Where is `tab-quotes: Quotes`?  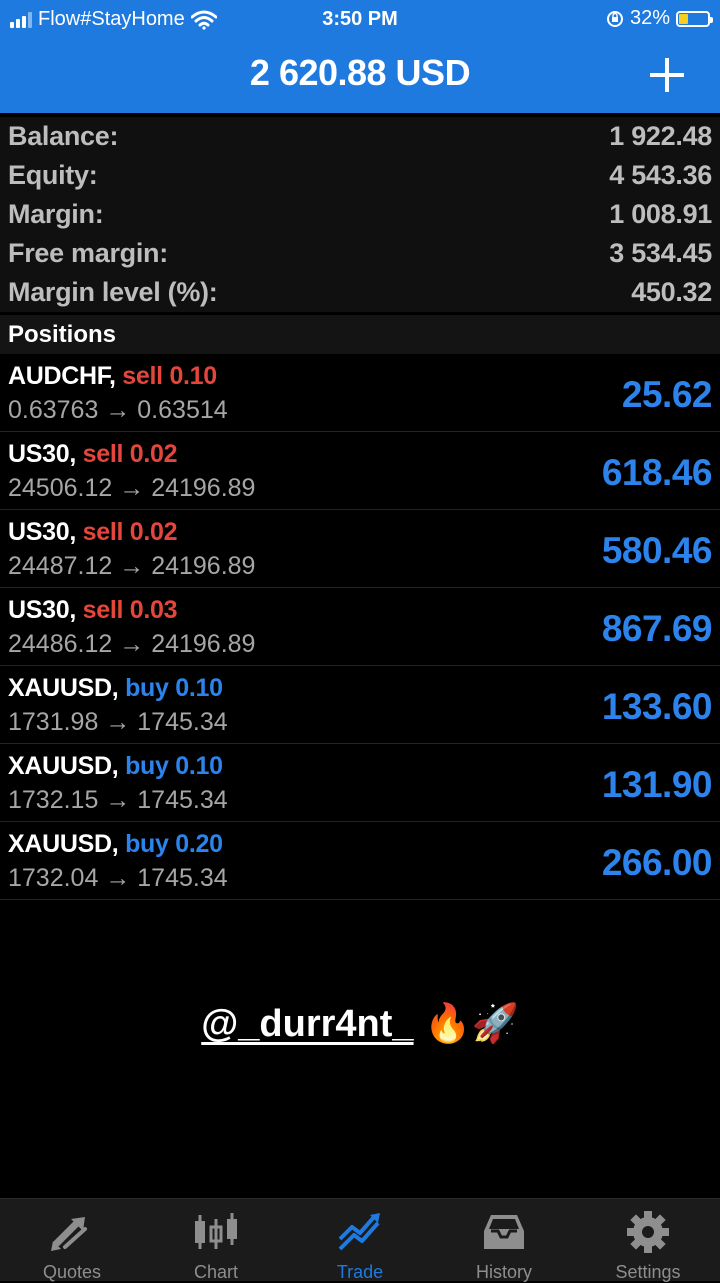 tab-quotes: Quotes is located at coordinates (72, 1240).